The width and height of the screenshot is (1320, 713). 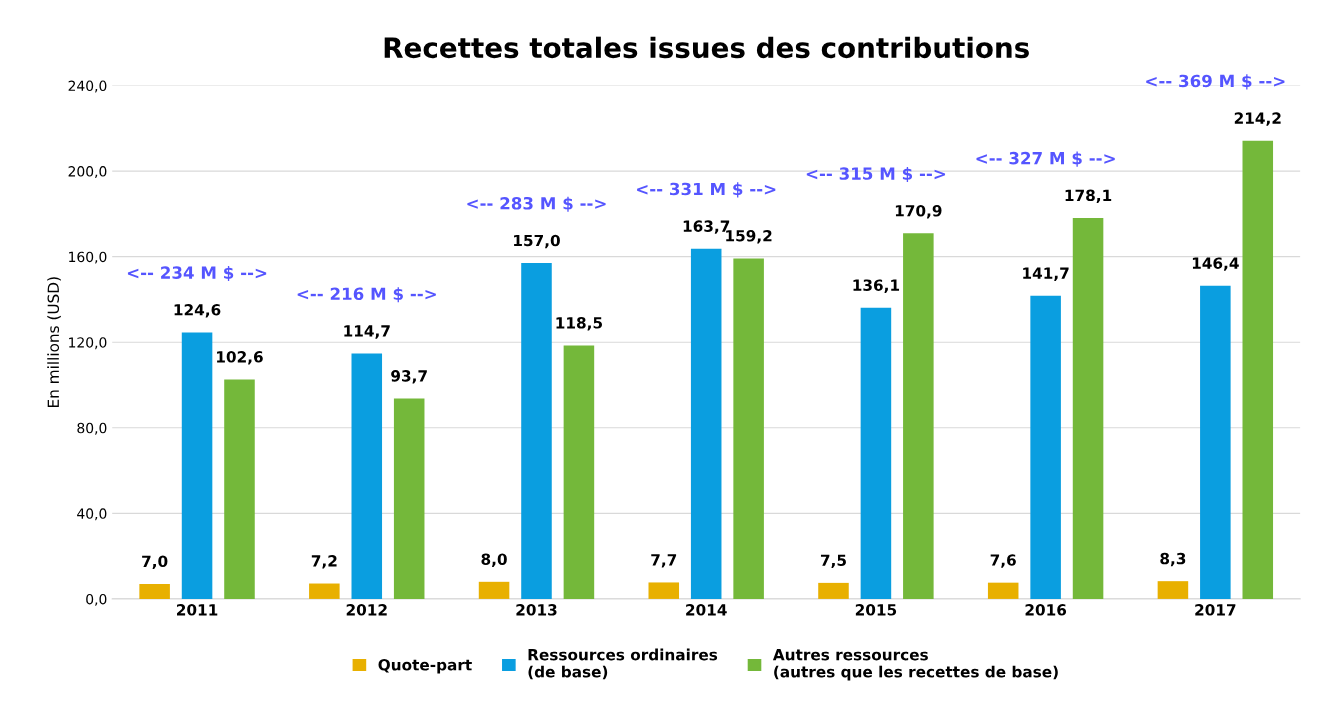 What do you see at coordinates (96, 599) in the screenshot?
I see `y-tick-label: 0,0` at bounding box center [96, 599].